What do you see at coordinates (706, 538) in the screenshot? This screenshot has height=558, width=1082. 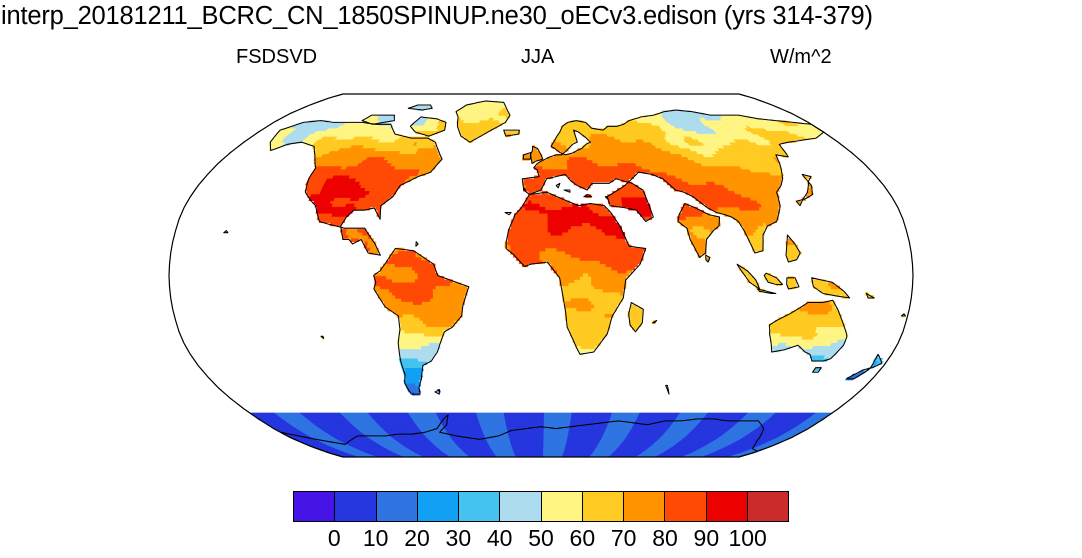 I see `colorbar-tick-90: 90` at bounding box center [706, 538].